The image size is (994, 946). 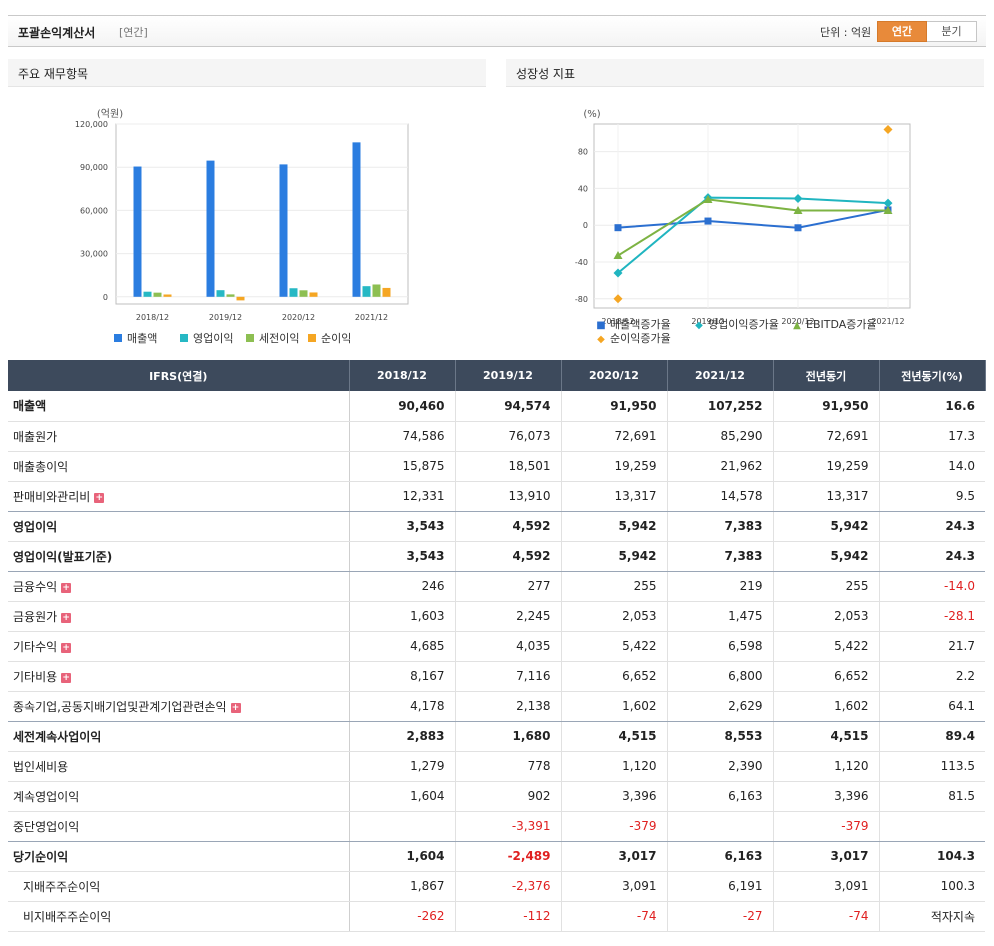 What do you see at coordinates (745, 73) in the screenshot?
I see `growth-indicators-title: 성장성 지표` at bounding box center [745, 73].